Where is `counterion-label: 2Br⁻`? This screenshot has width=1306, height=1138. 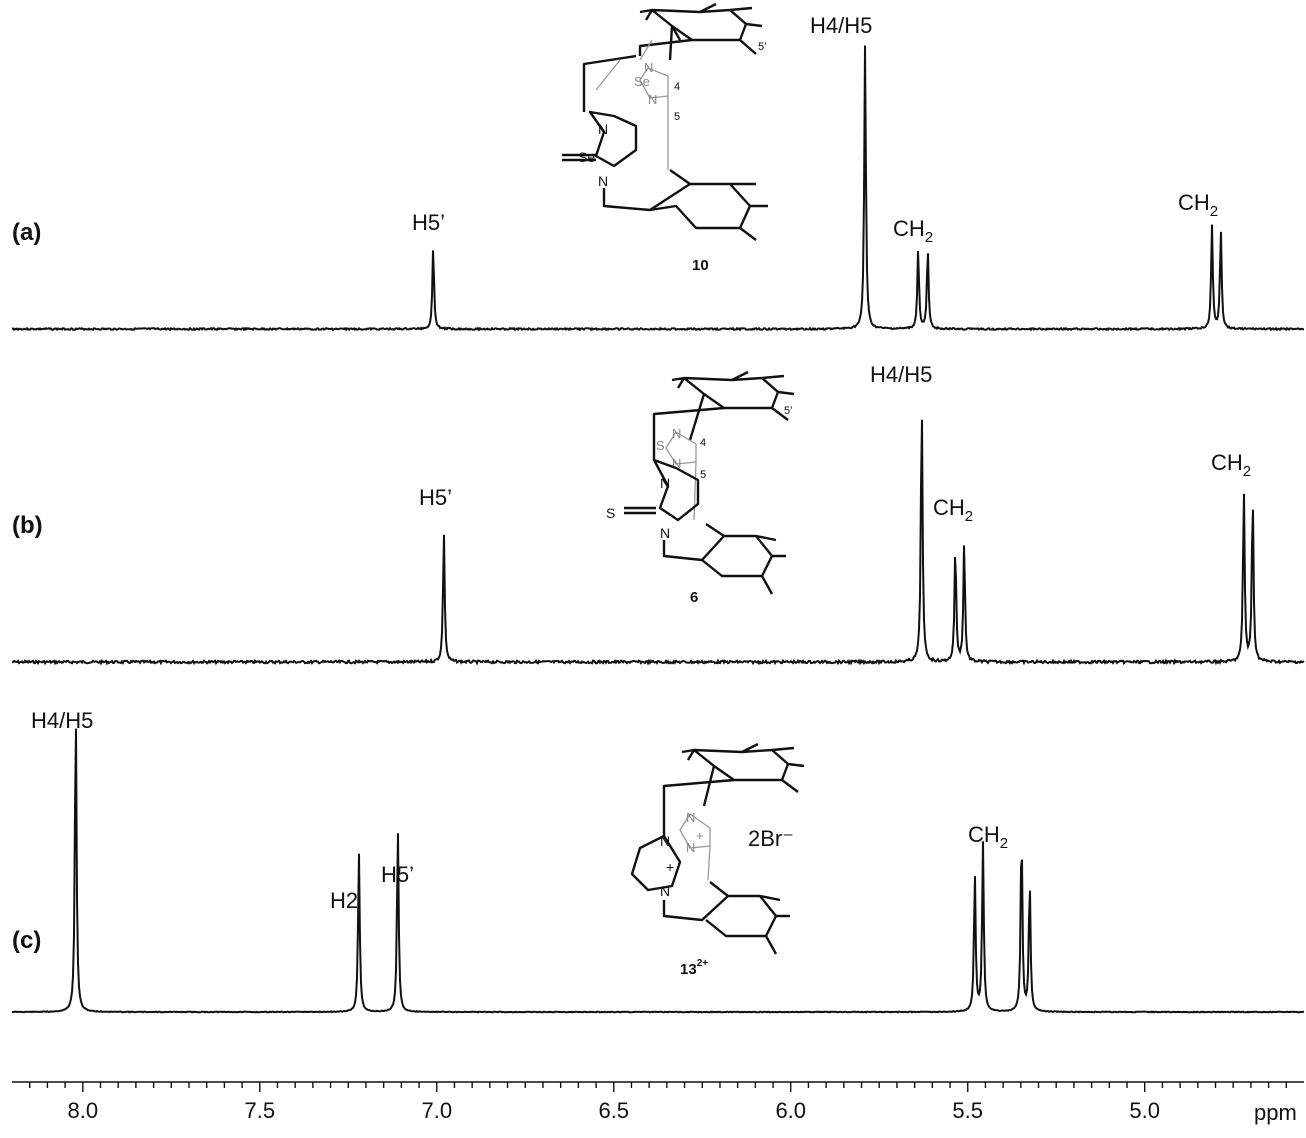 counterion-label: 2Br⁻ is located at coordinates (771, 838).